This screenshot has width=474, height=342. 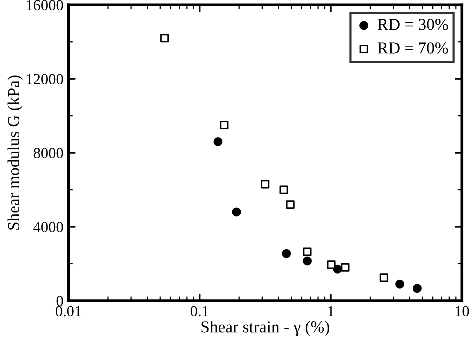 What do you see at coordinates (45, 79) in the screenshot?
I see `y-tick-label: 12000` at bounding box center [45, 79].